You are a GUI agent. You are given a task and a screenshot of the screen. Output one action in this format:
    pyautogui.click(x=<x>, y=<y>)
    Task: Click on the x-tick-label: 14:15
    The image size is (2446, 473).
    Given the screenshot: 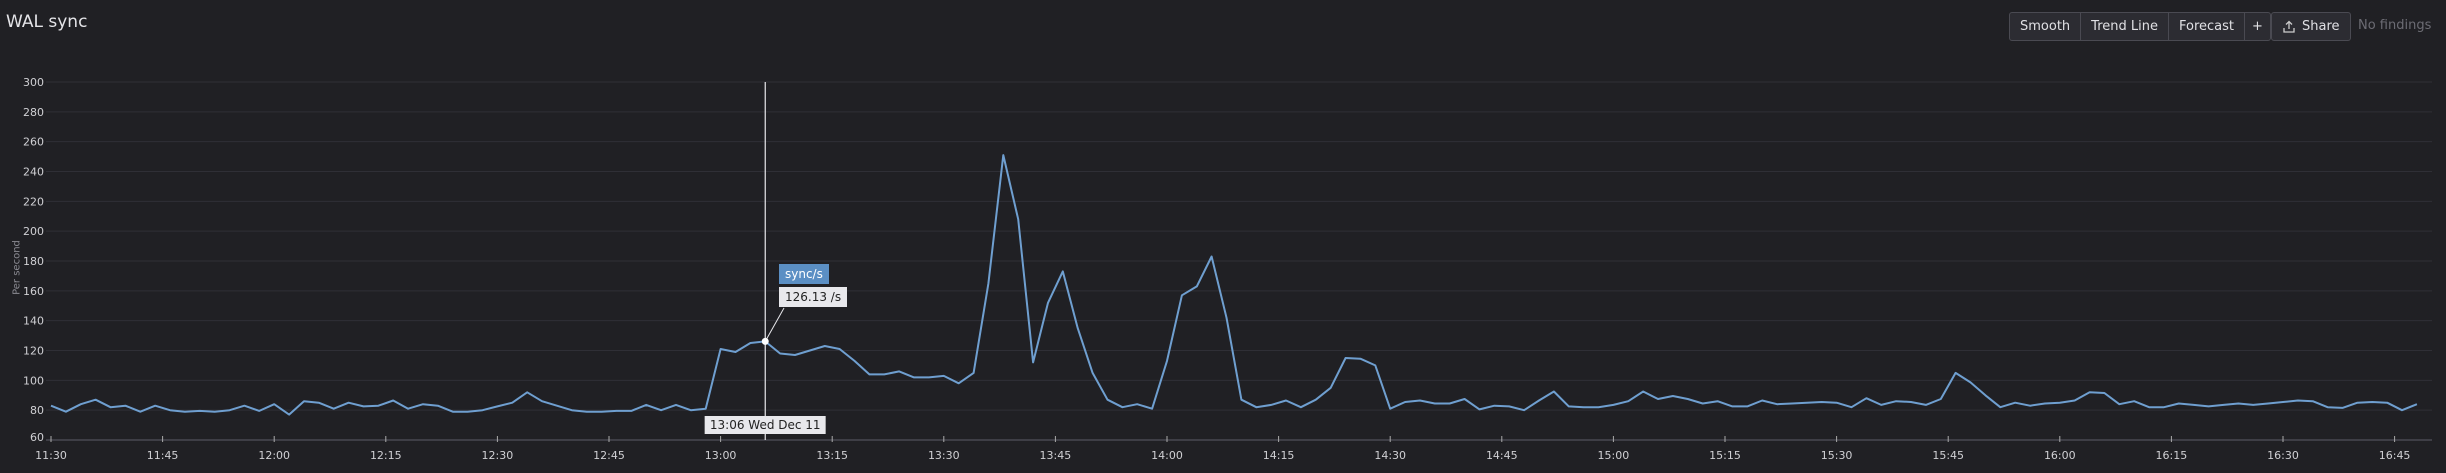 What is the action you would take?
    pyautogui.click(x=1279, y=455)
    